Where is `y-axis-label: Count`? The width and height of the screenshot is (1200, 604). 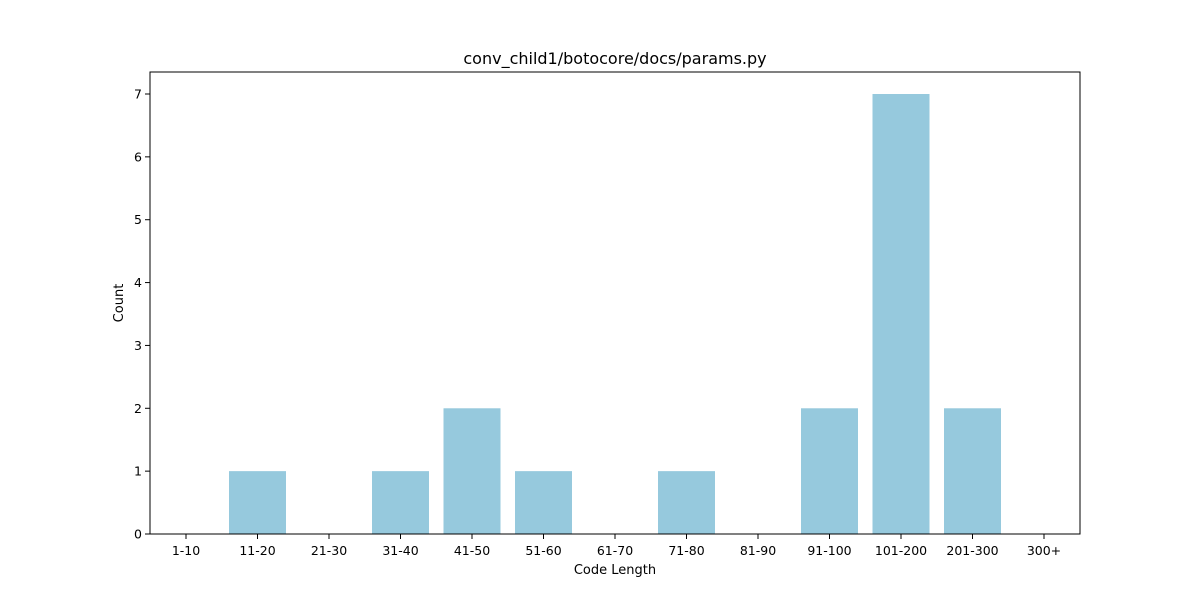 y-axis-label: Count is located at coordinates (119, 303).